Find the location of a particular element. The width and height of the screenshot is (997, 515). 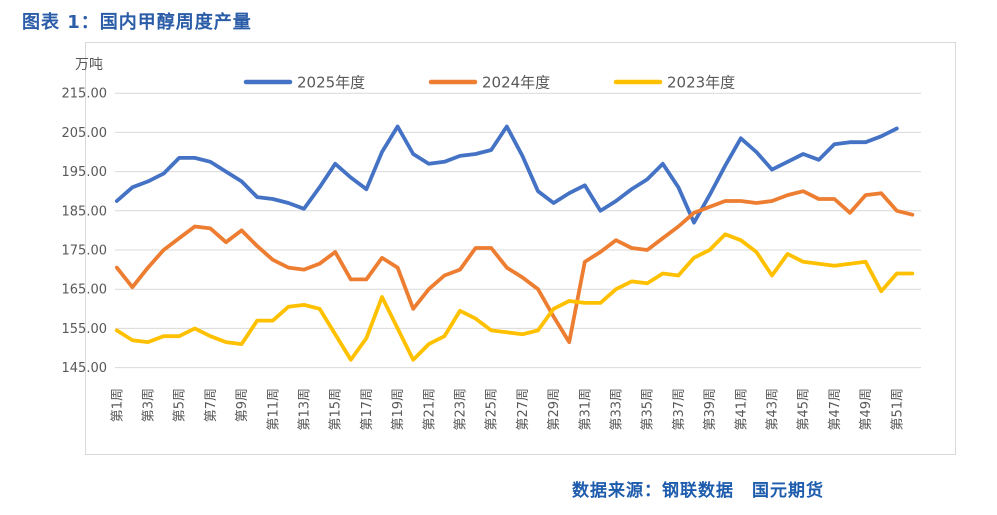

x-tick-label: 第29周 is located at coordinates (554, 409).